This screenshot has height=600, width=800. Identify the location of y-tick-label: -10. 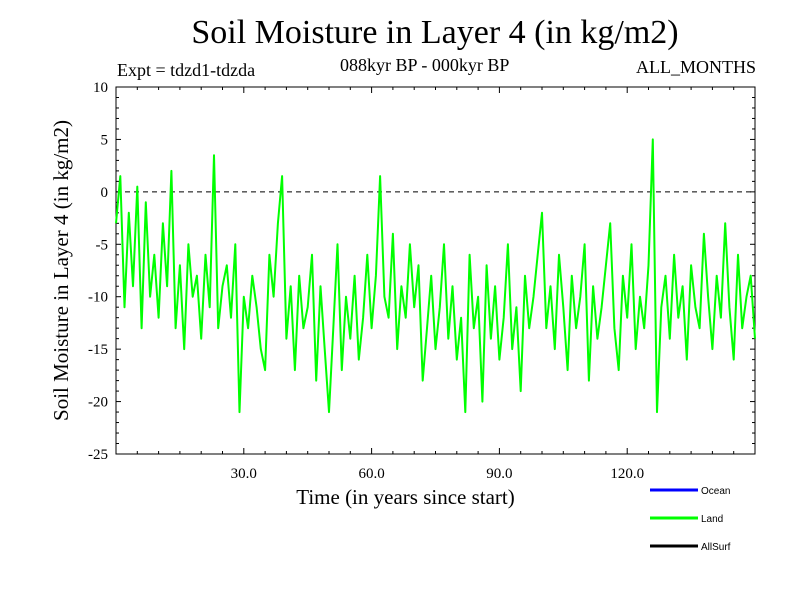
(98, 298).